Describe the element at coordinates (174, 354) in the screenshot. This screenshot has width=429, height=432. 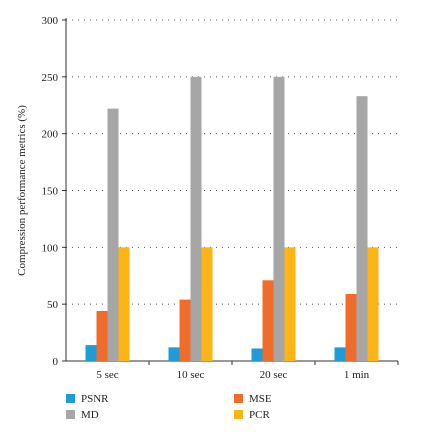
I see `bar-psnr-10-sec` at that location.